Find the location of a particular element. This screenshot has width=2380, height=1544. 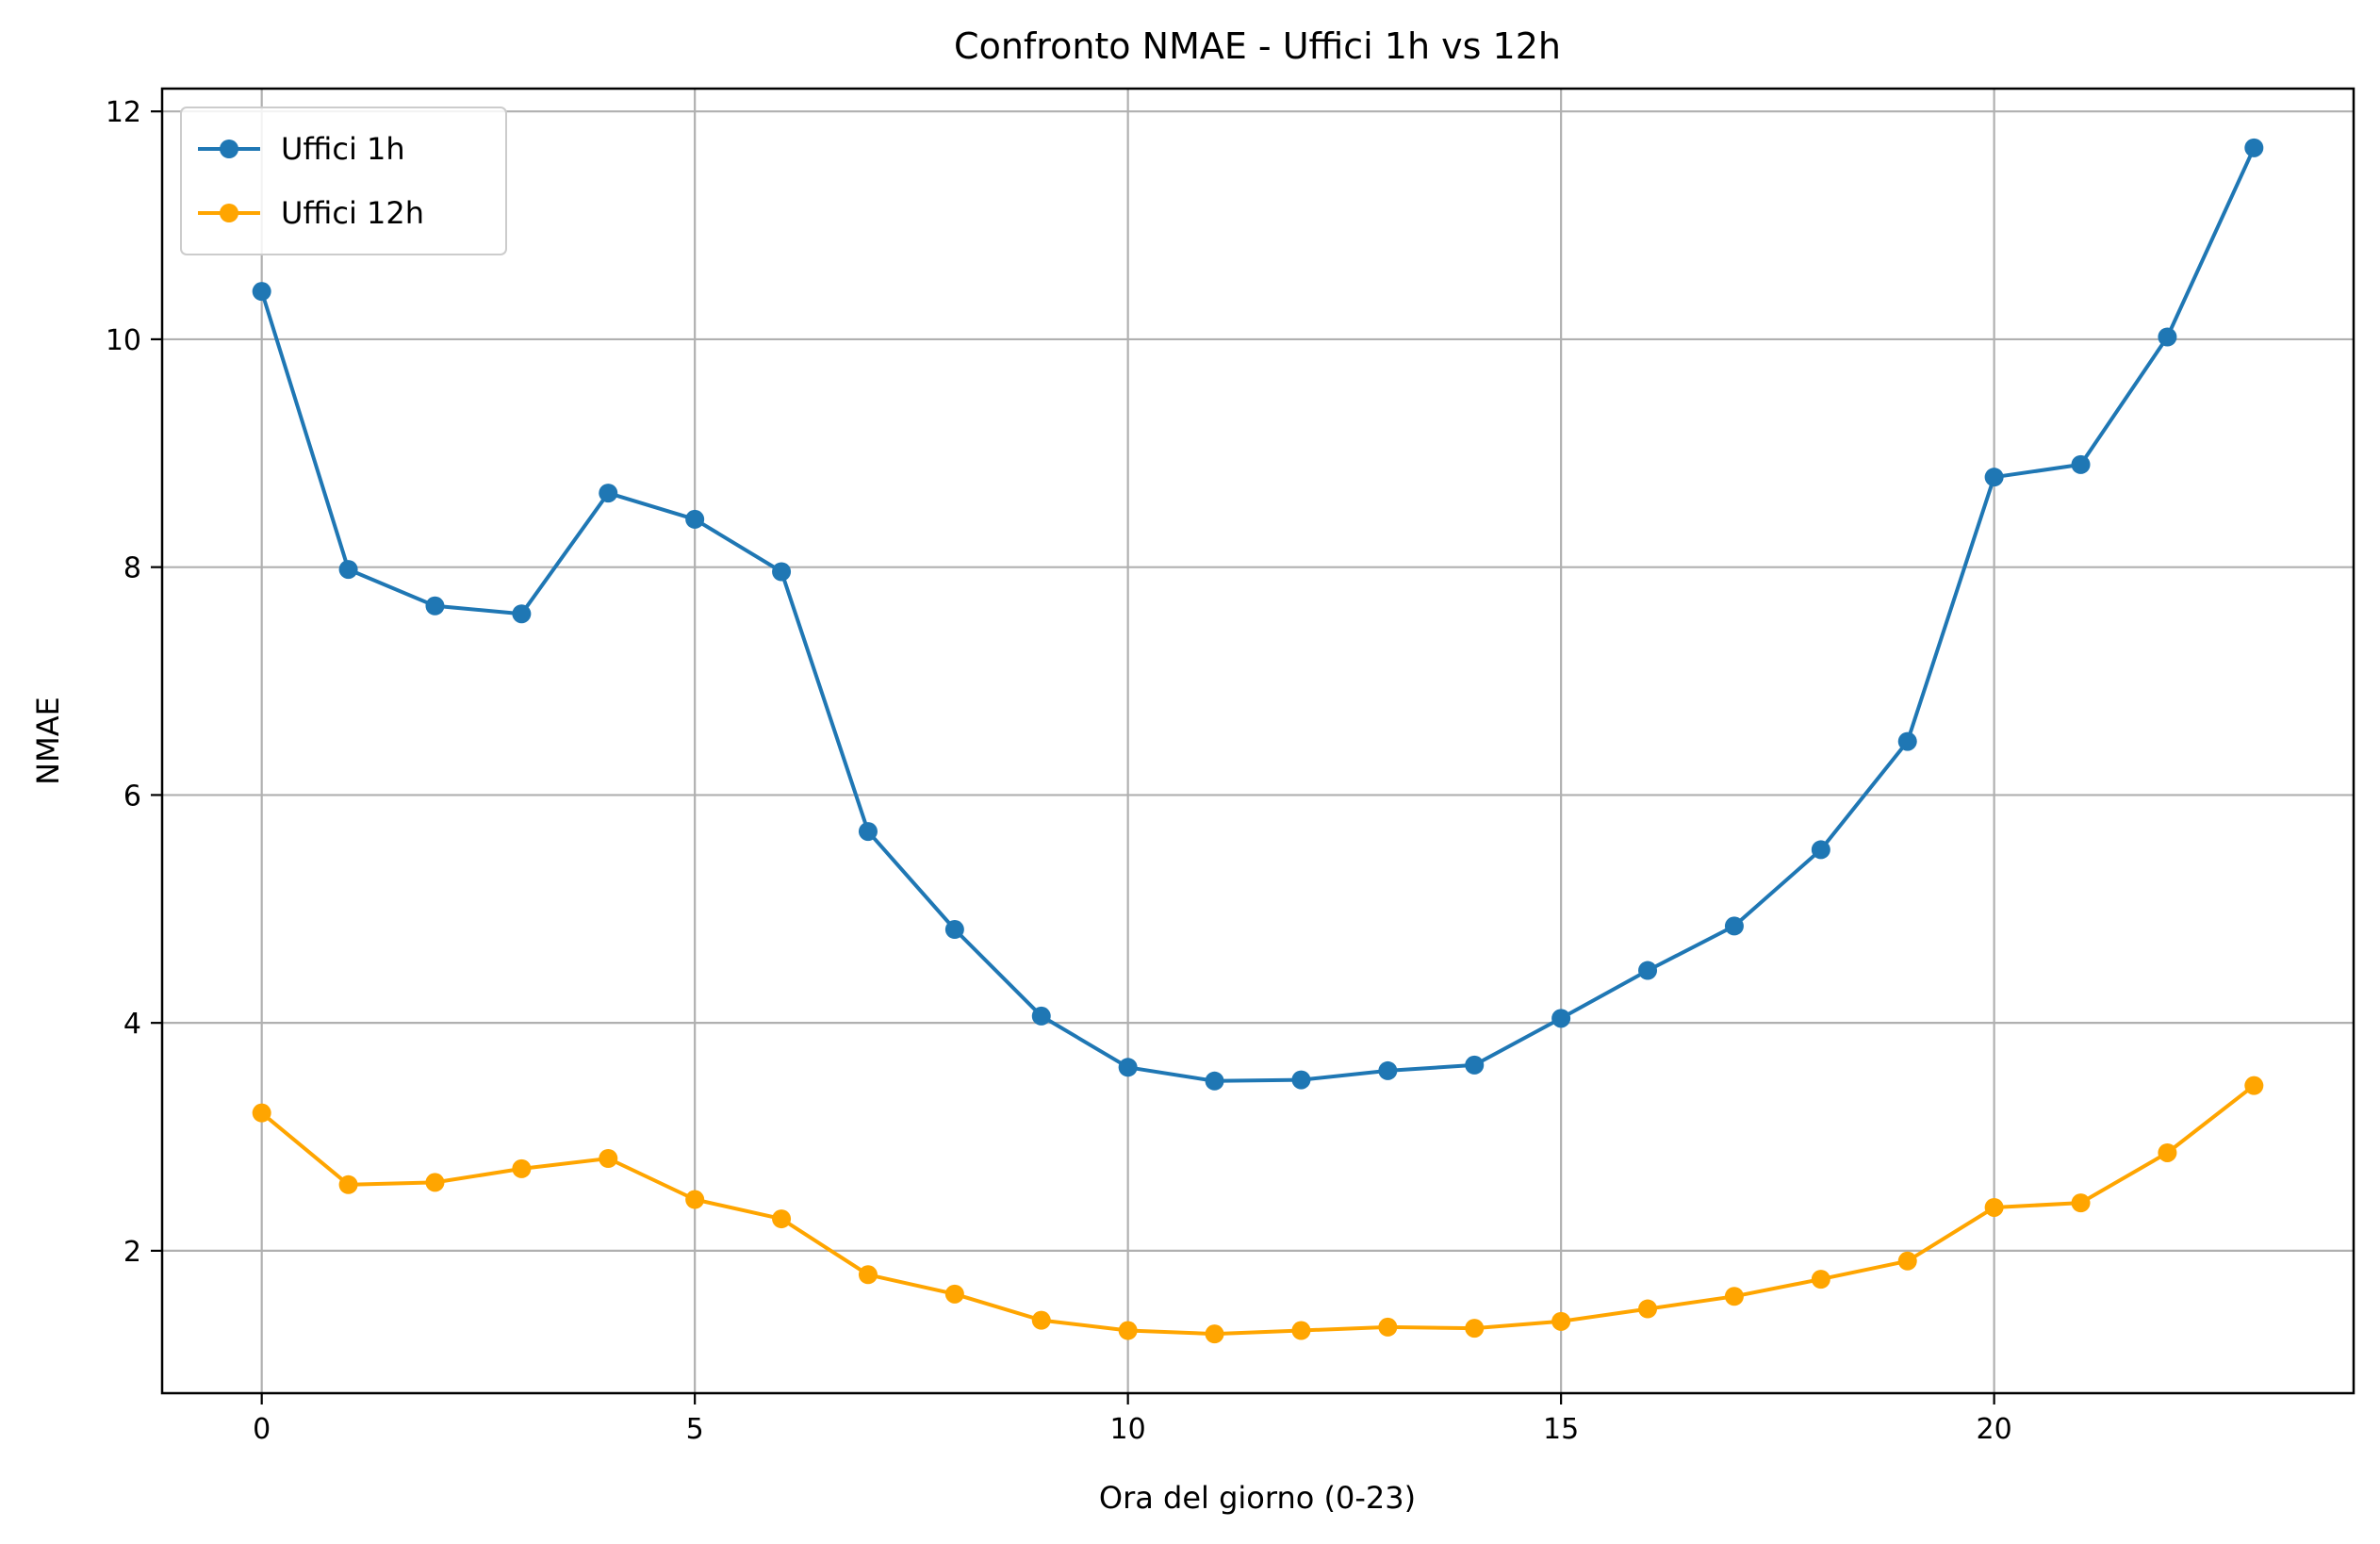

x-tick-label: 10 is located at coordinates (1128, 1429).